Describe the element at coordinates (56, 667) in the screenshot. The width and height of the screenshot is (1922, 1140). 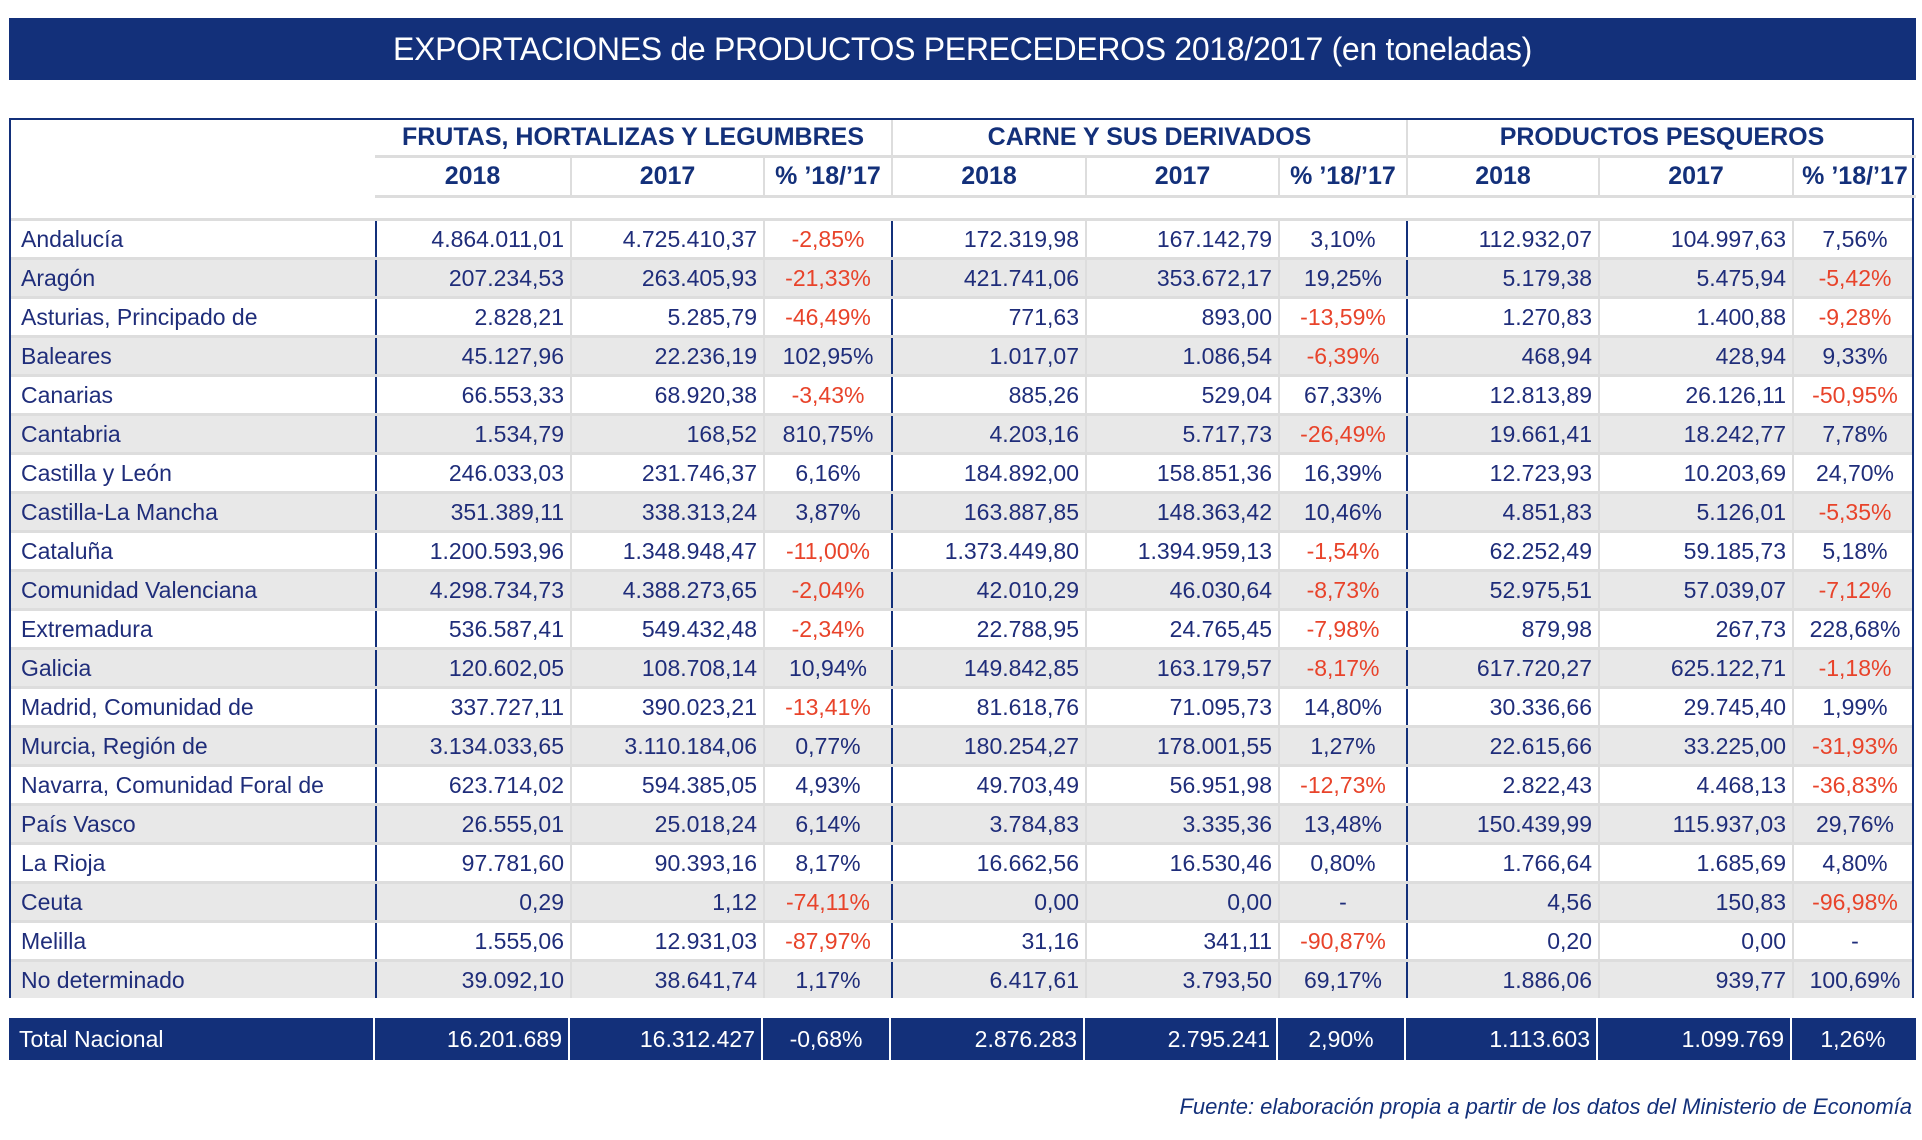
I see `region-name: Galicia` at that location.